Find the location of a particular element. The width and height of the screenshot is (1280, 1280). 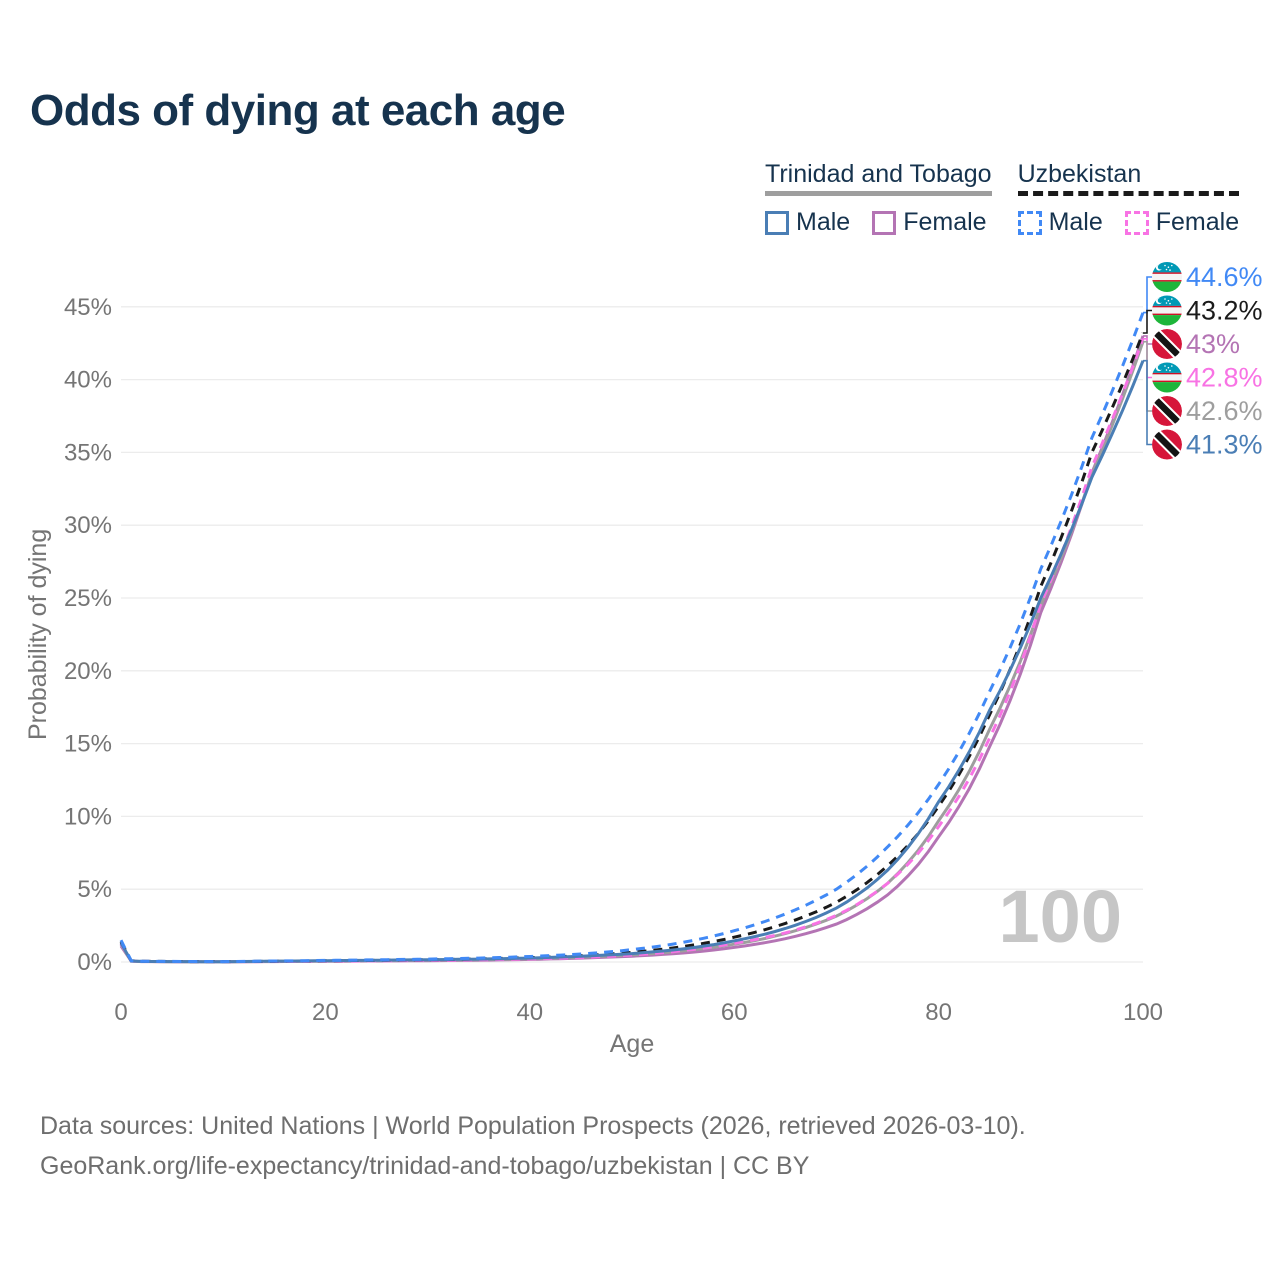

tt-female-label: Female is located at coordinates (945, 222).